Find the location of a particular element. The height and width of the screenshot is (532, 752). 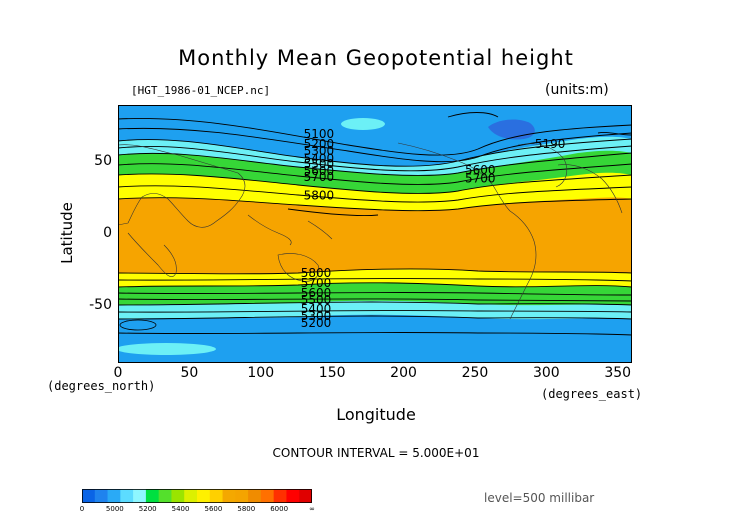

y-tick-label: 50 is located at coordinates (103, 161).